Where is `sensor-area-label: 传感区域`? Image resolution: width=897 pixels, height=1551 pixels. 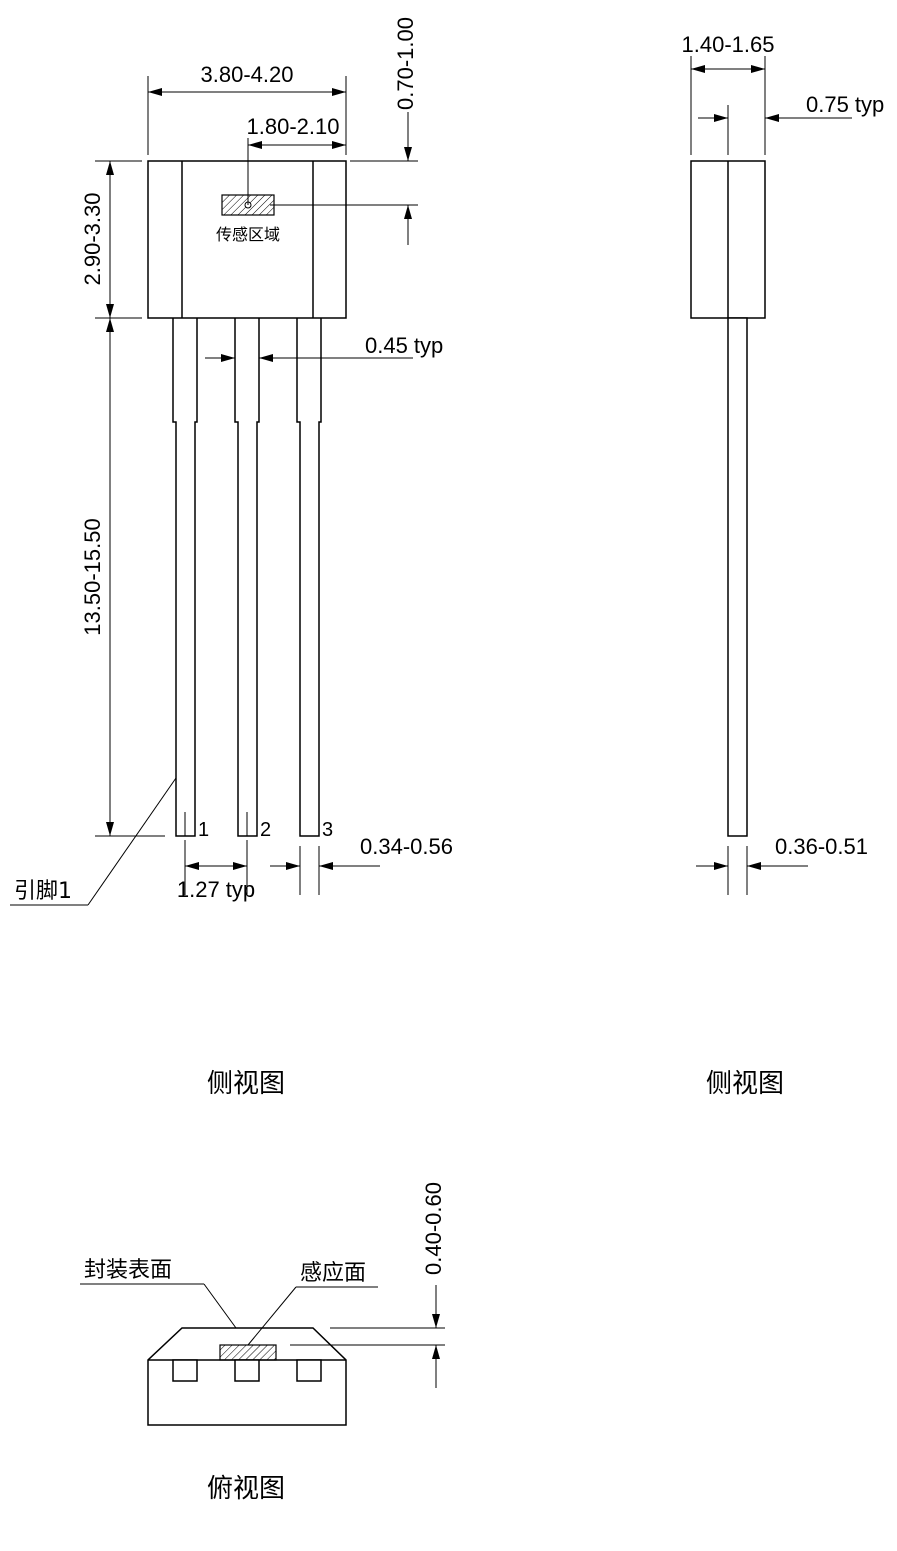 sensor-area-label: 传感区域 is located at coordinates (248, 234).